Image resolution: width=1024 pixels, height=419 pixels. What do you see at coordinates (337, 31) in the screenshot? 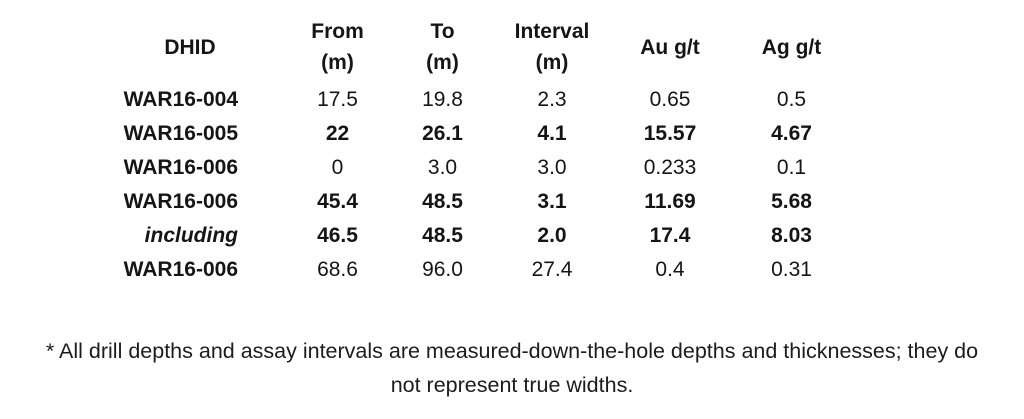
I see `header-from-label: From` at bounding box center [337, 31].